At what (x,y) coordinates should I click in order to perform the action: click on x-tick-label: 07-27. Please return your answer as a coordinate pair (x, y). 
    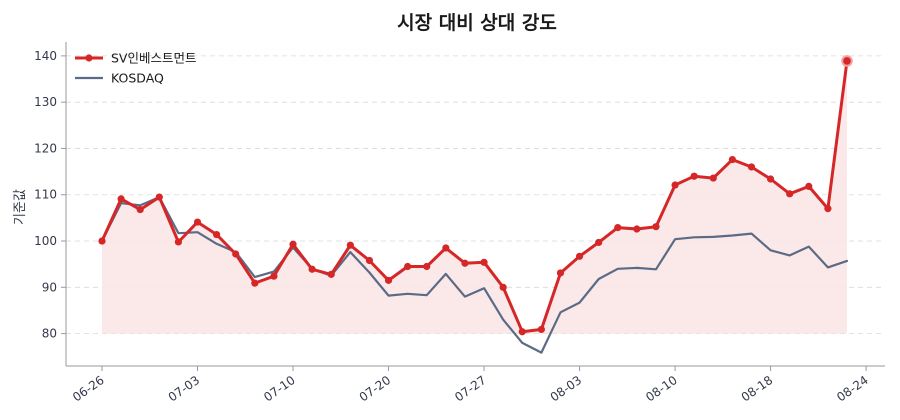
    Looking at the image, I should click on (470, 388).